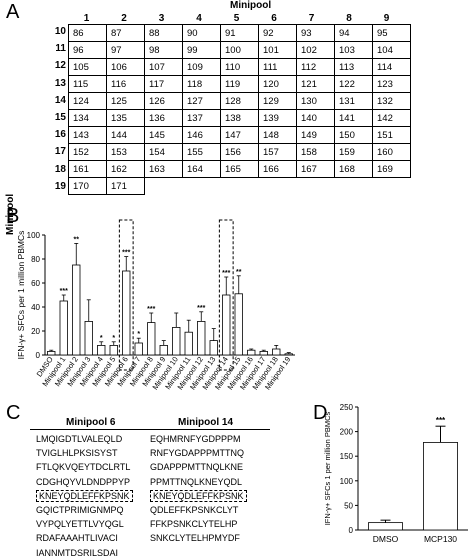  Describe the element at coordinates (87, 50) in the screenshot. I see `grid-cell: 96` at that location.